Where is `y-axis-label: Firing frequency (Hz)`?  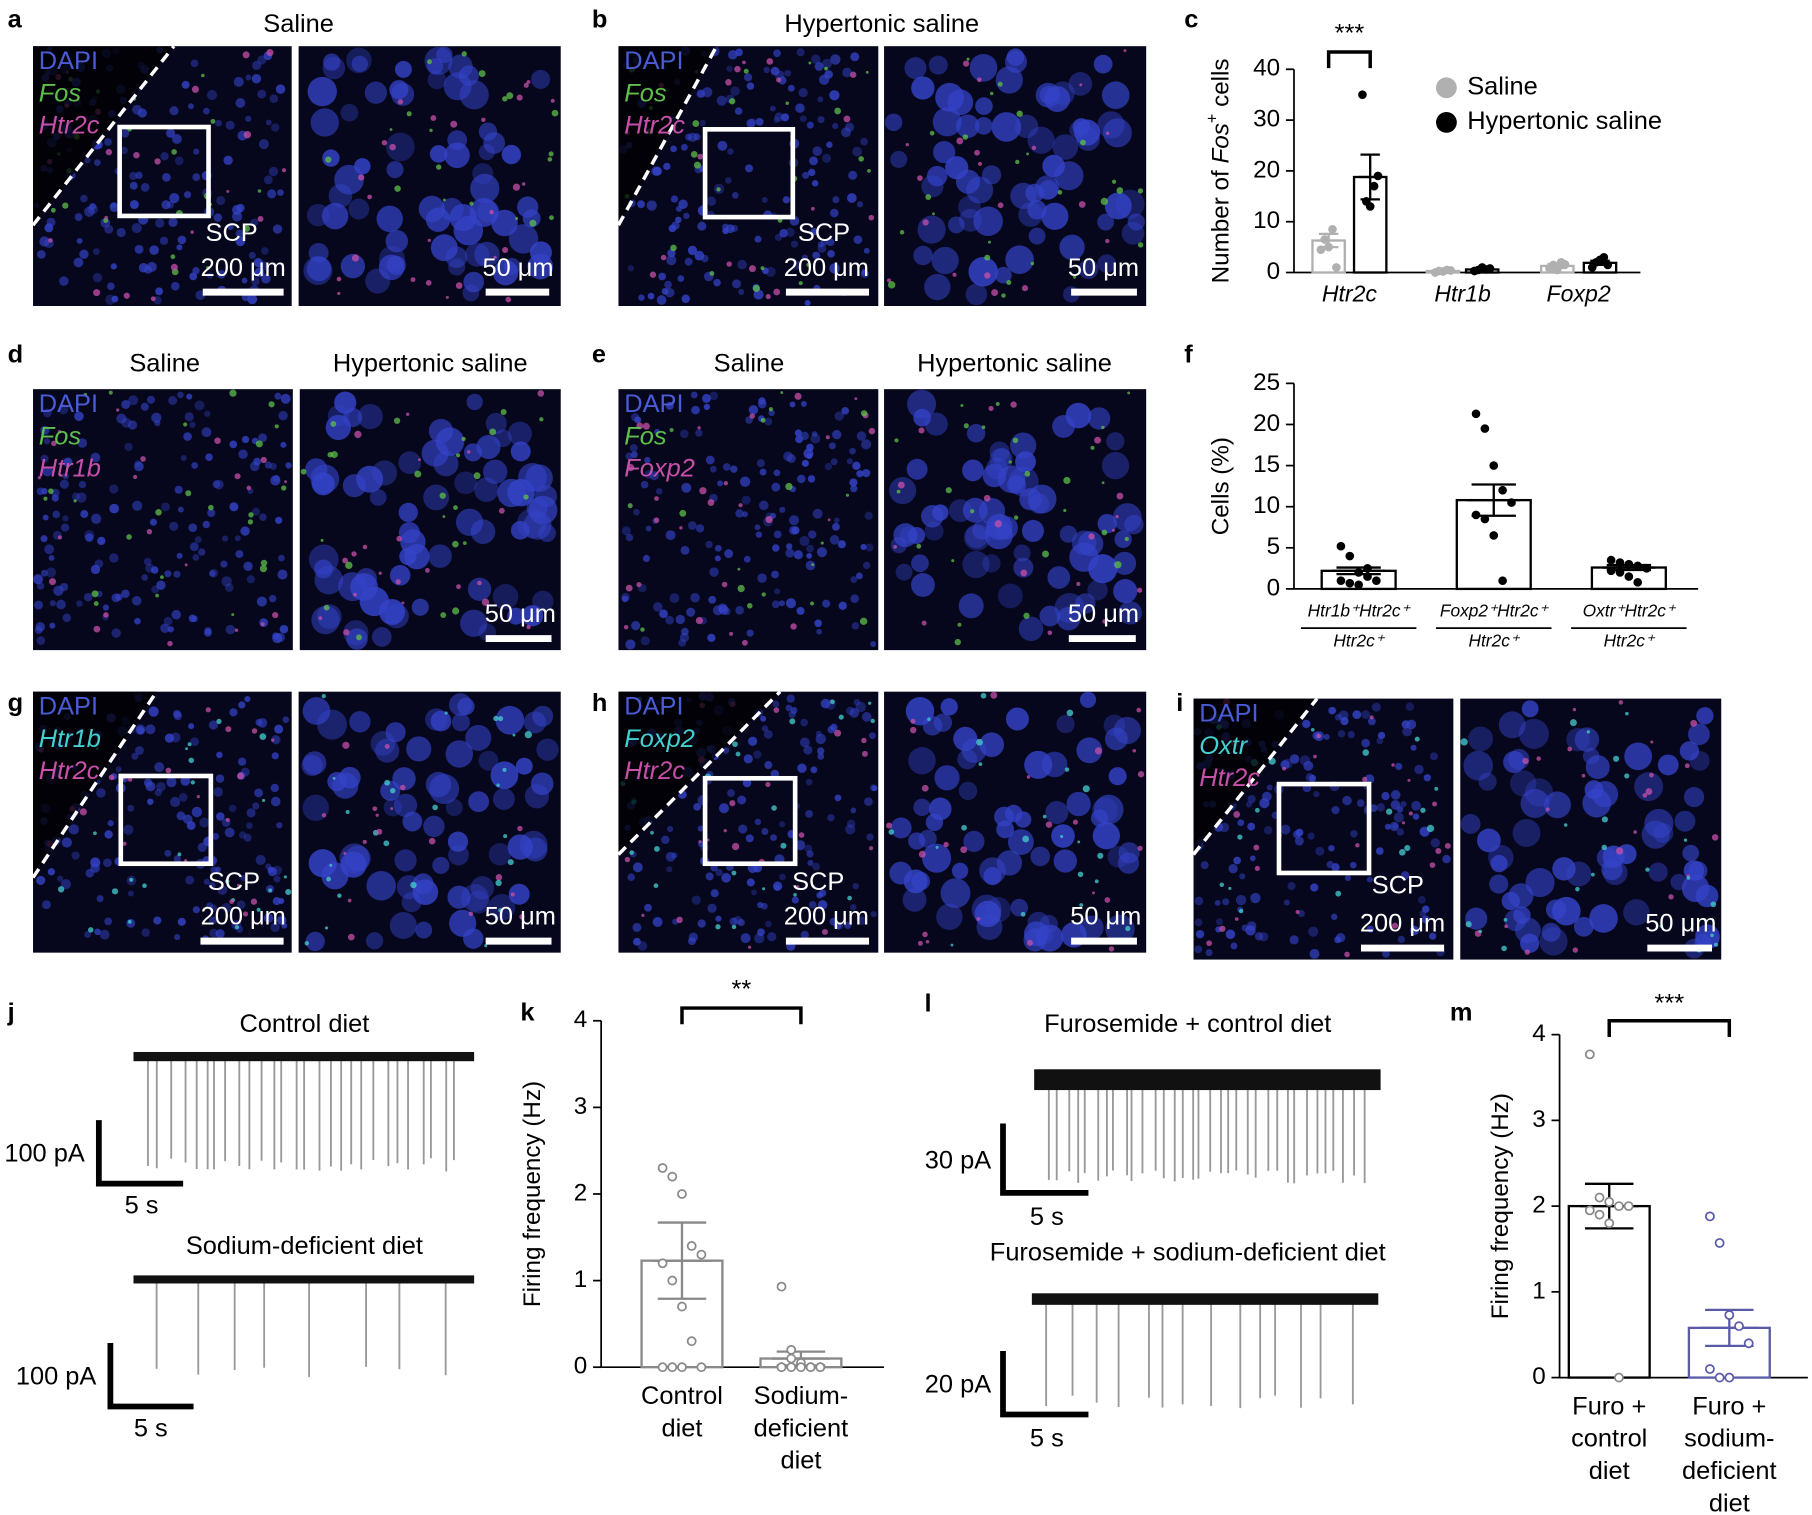
y-axis-label: Firing frequency (Hz) is located at coordinates (1500, 1206).